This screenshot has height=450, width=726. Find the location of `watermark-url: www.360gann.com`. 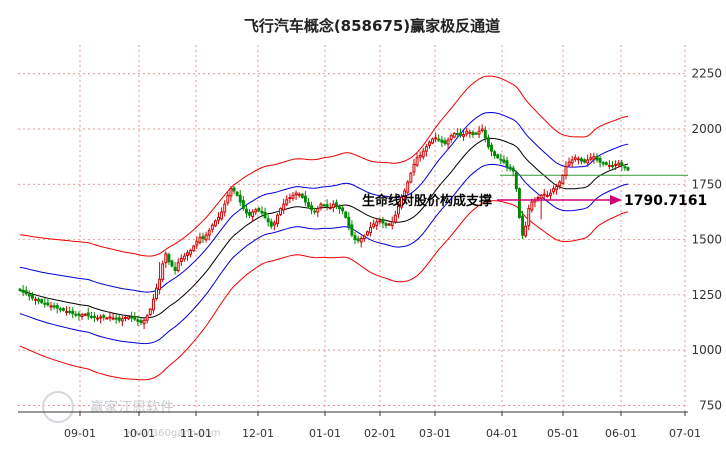

watermark-url: www.360gann.com is located at coordinates (173, 433).